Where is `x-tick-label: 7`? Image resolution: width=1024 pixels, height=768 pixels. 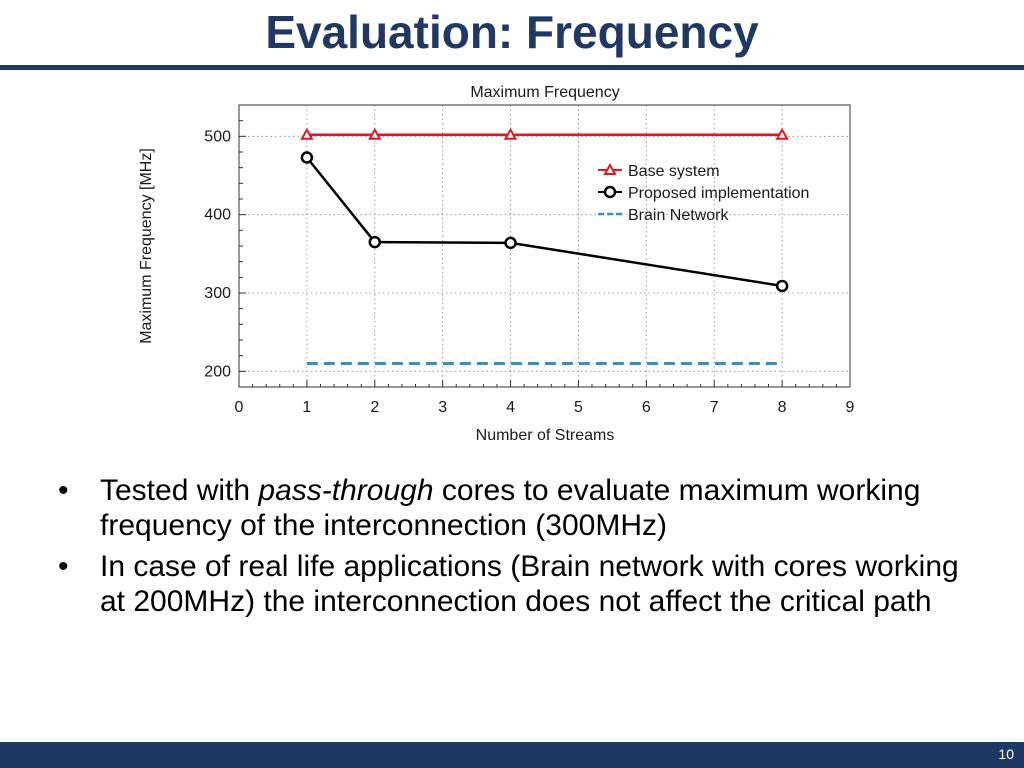 x-tick-label: 7 is located at coordinates (714, 407).